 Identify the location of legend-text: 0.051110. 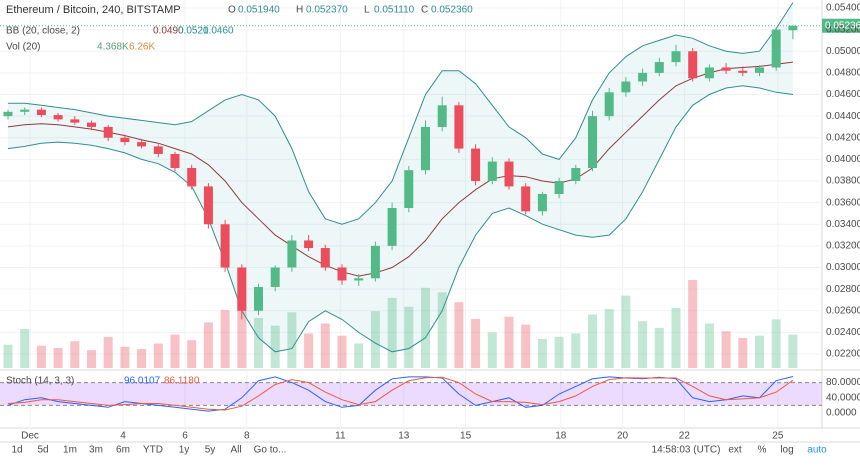
(394, 10).